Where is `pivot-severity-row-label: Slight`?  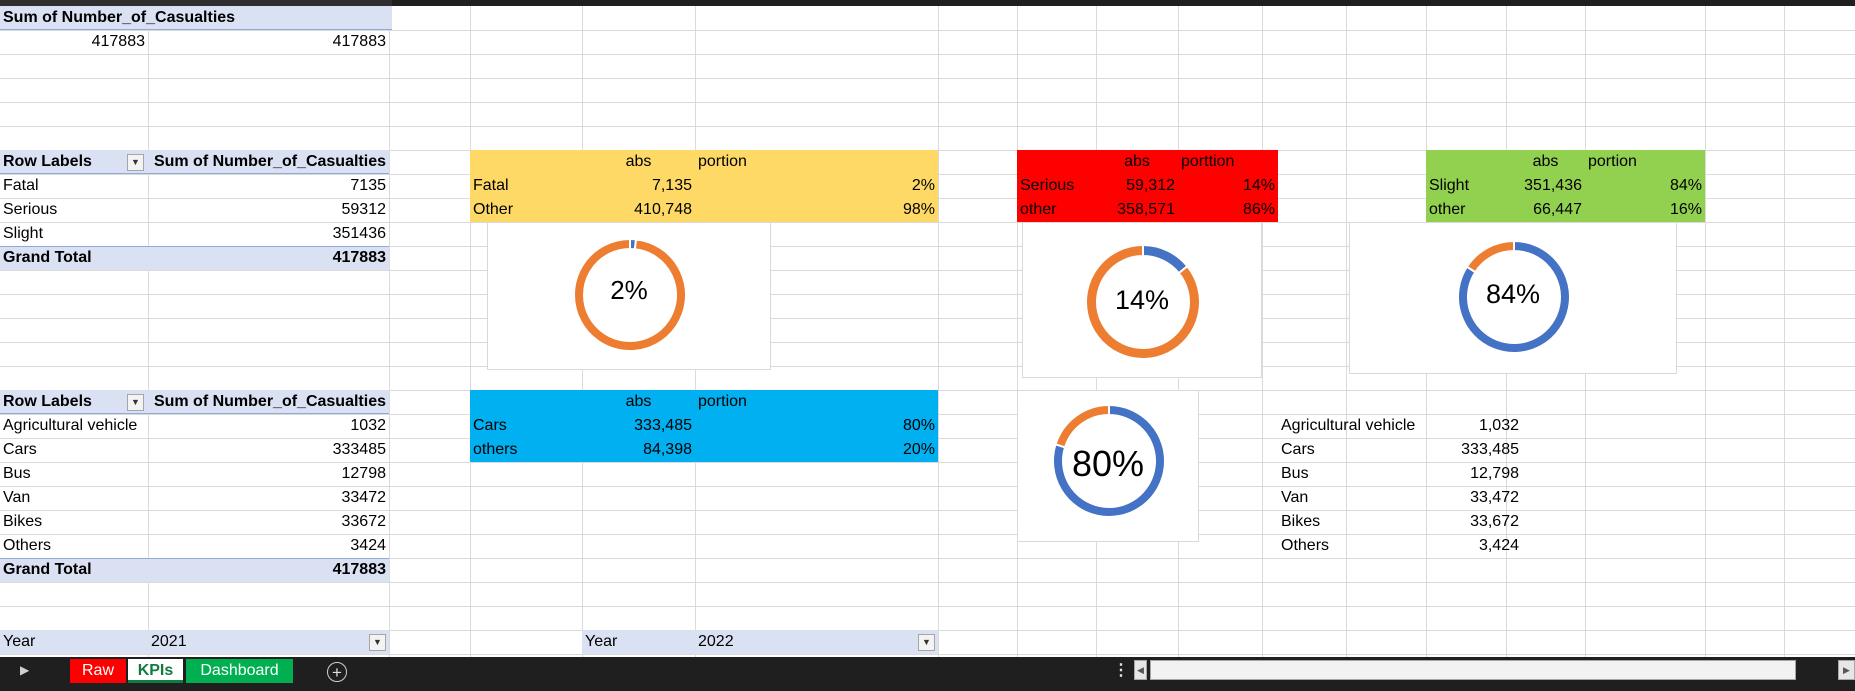 pivot-severity-row-label: Slight is located at coordinates (23, 233).